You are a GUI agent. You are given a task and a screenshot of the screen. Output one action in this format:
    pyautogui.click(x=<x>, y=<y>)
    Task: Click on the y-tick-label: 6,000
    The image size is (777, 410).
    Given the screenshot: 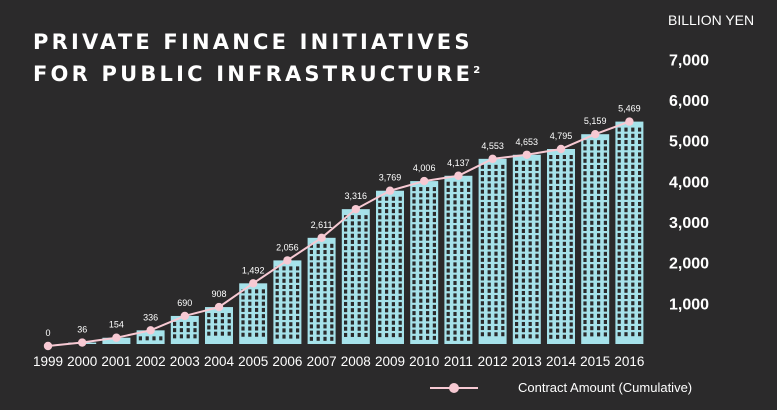 What is the action you would take?
    pyautogui.click(x=689, y=101)
    